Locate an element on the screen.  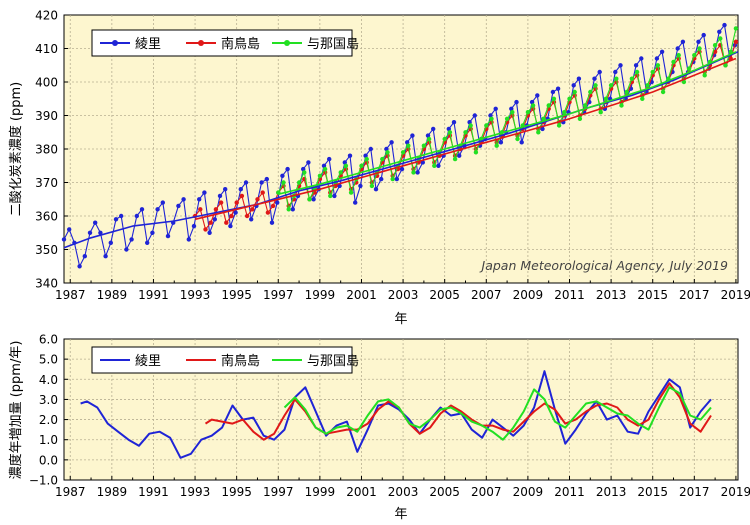
x-tick-label: 2009 is located at coordinates (528, 492).